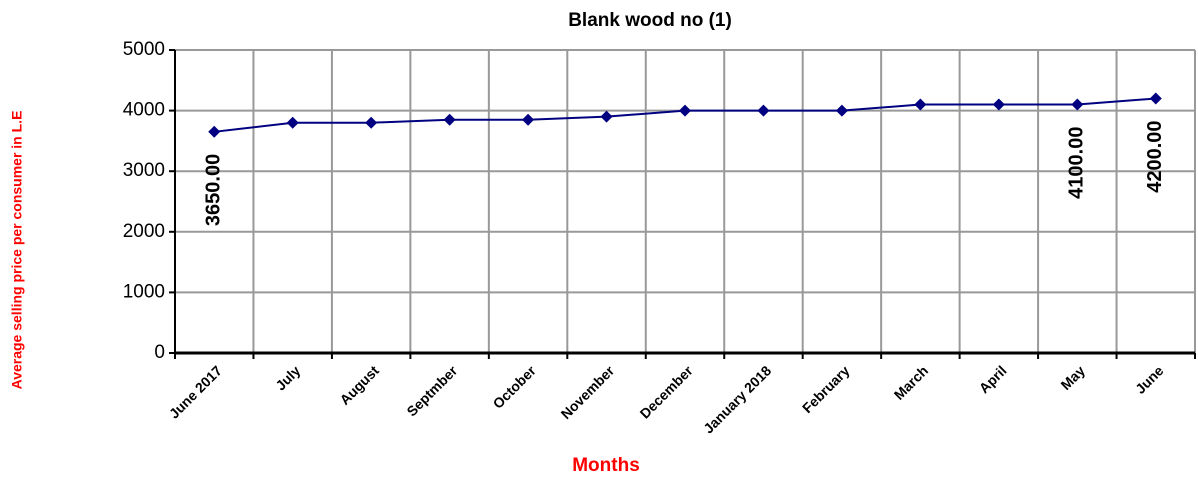  Describe the element at coordinates (1155, 156) in the screenshot. I see `data-label: 4200.00` at that location.